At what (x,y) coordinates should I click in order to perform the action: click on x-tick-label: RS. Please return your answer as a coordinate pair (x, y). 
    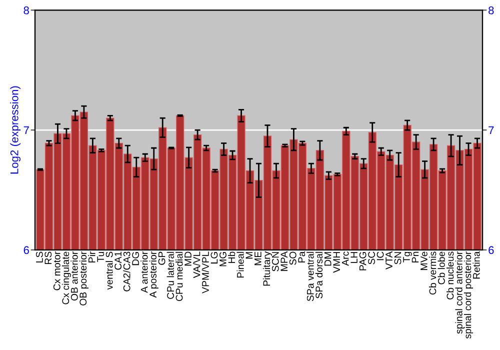
    Looking at the image, I should click on (48, 258).